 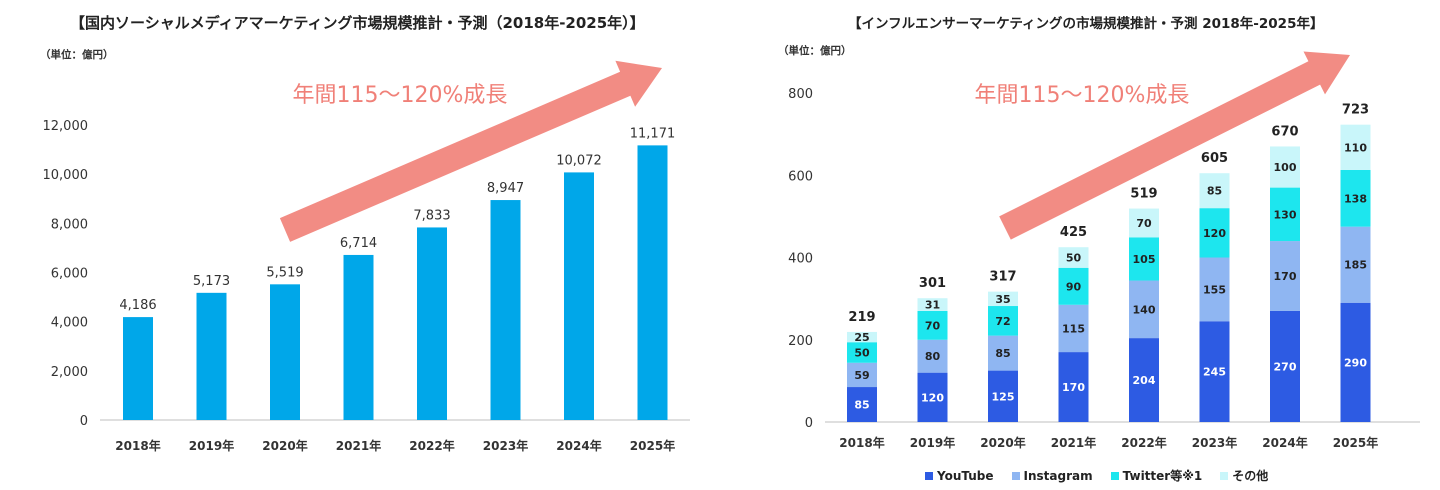 I want to click on legend-label: YouTube, so click(x=965, y=475).